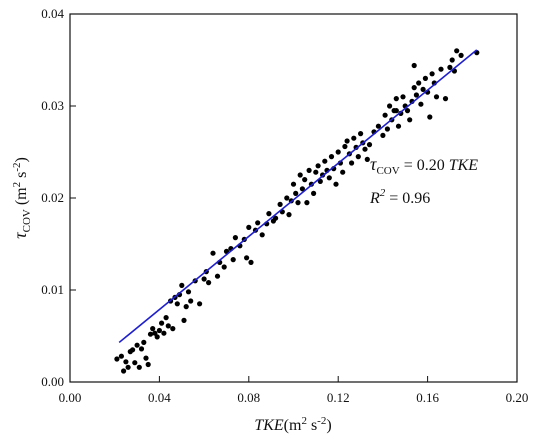 Image resolution: width=550 pixels, height=443 pixels. What do you see at coordinates (338, 397) in the screenshot?
I see `x-tick-label: 0.12` at bounding box center [338, 397].